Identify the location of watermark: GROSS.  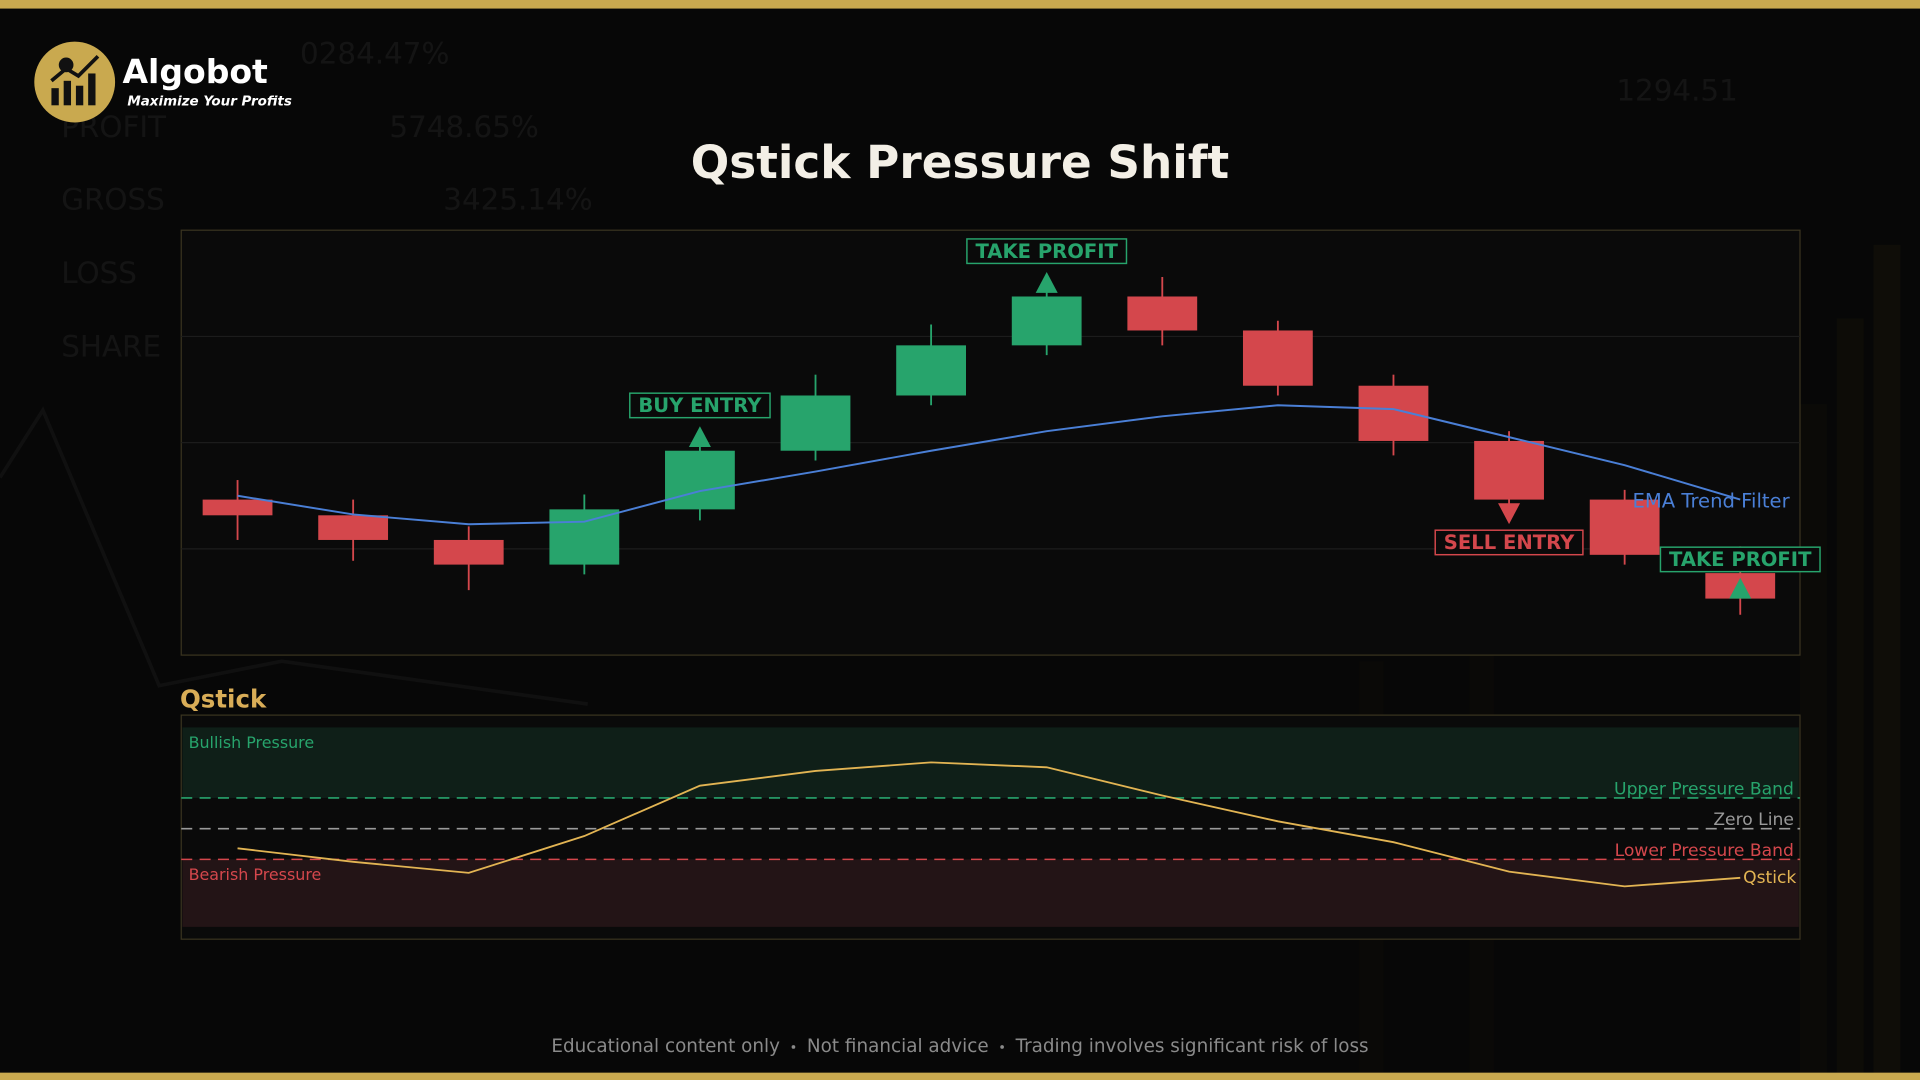
(113, 199).